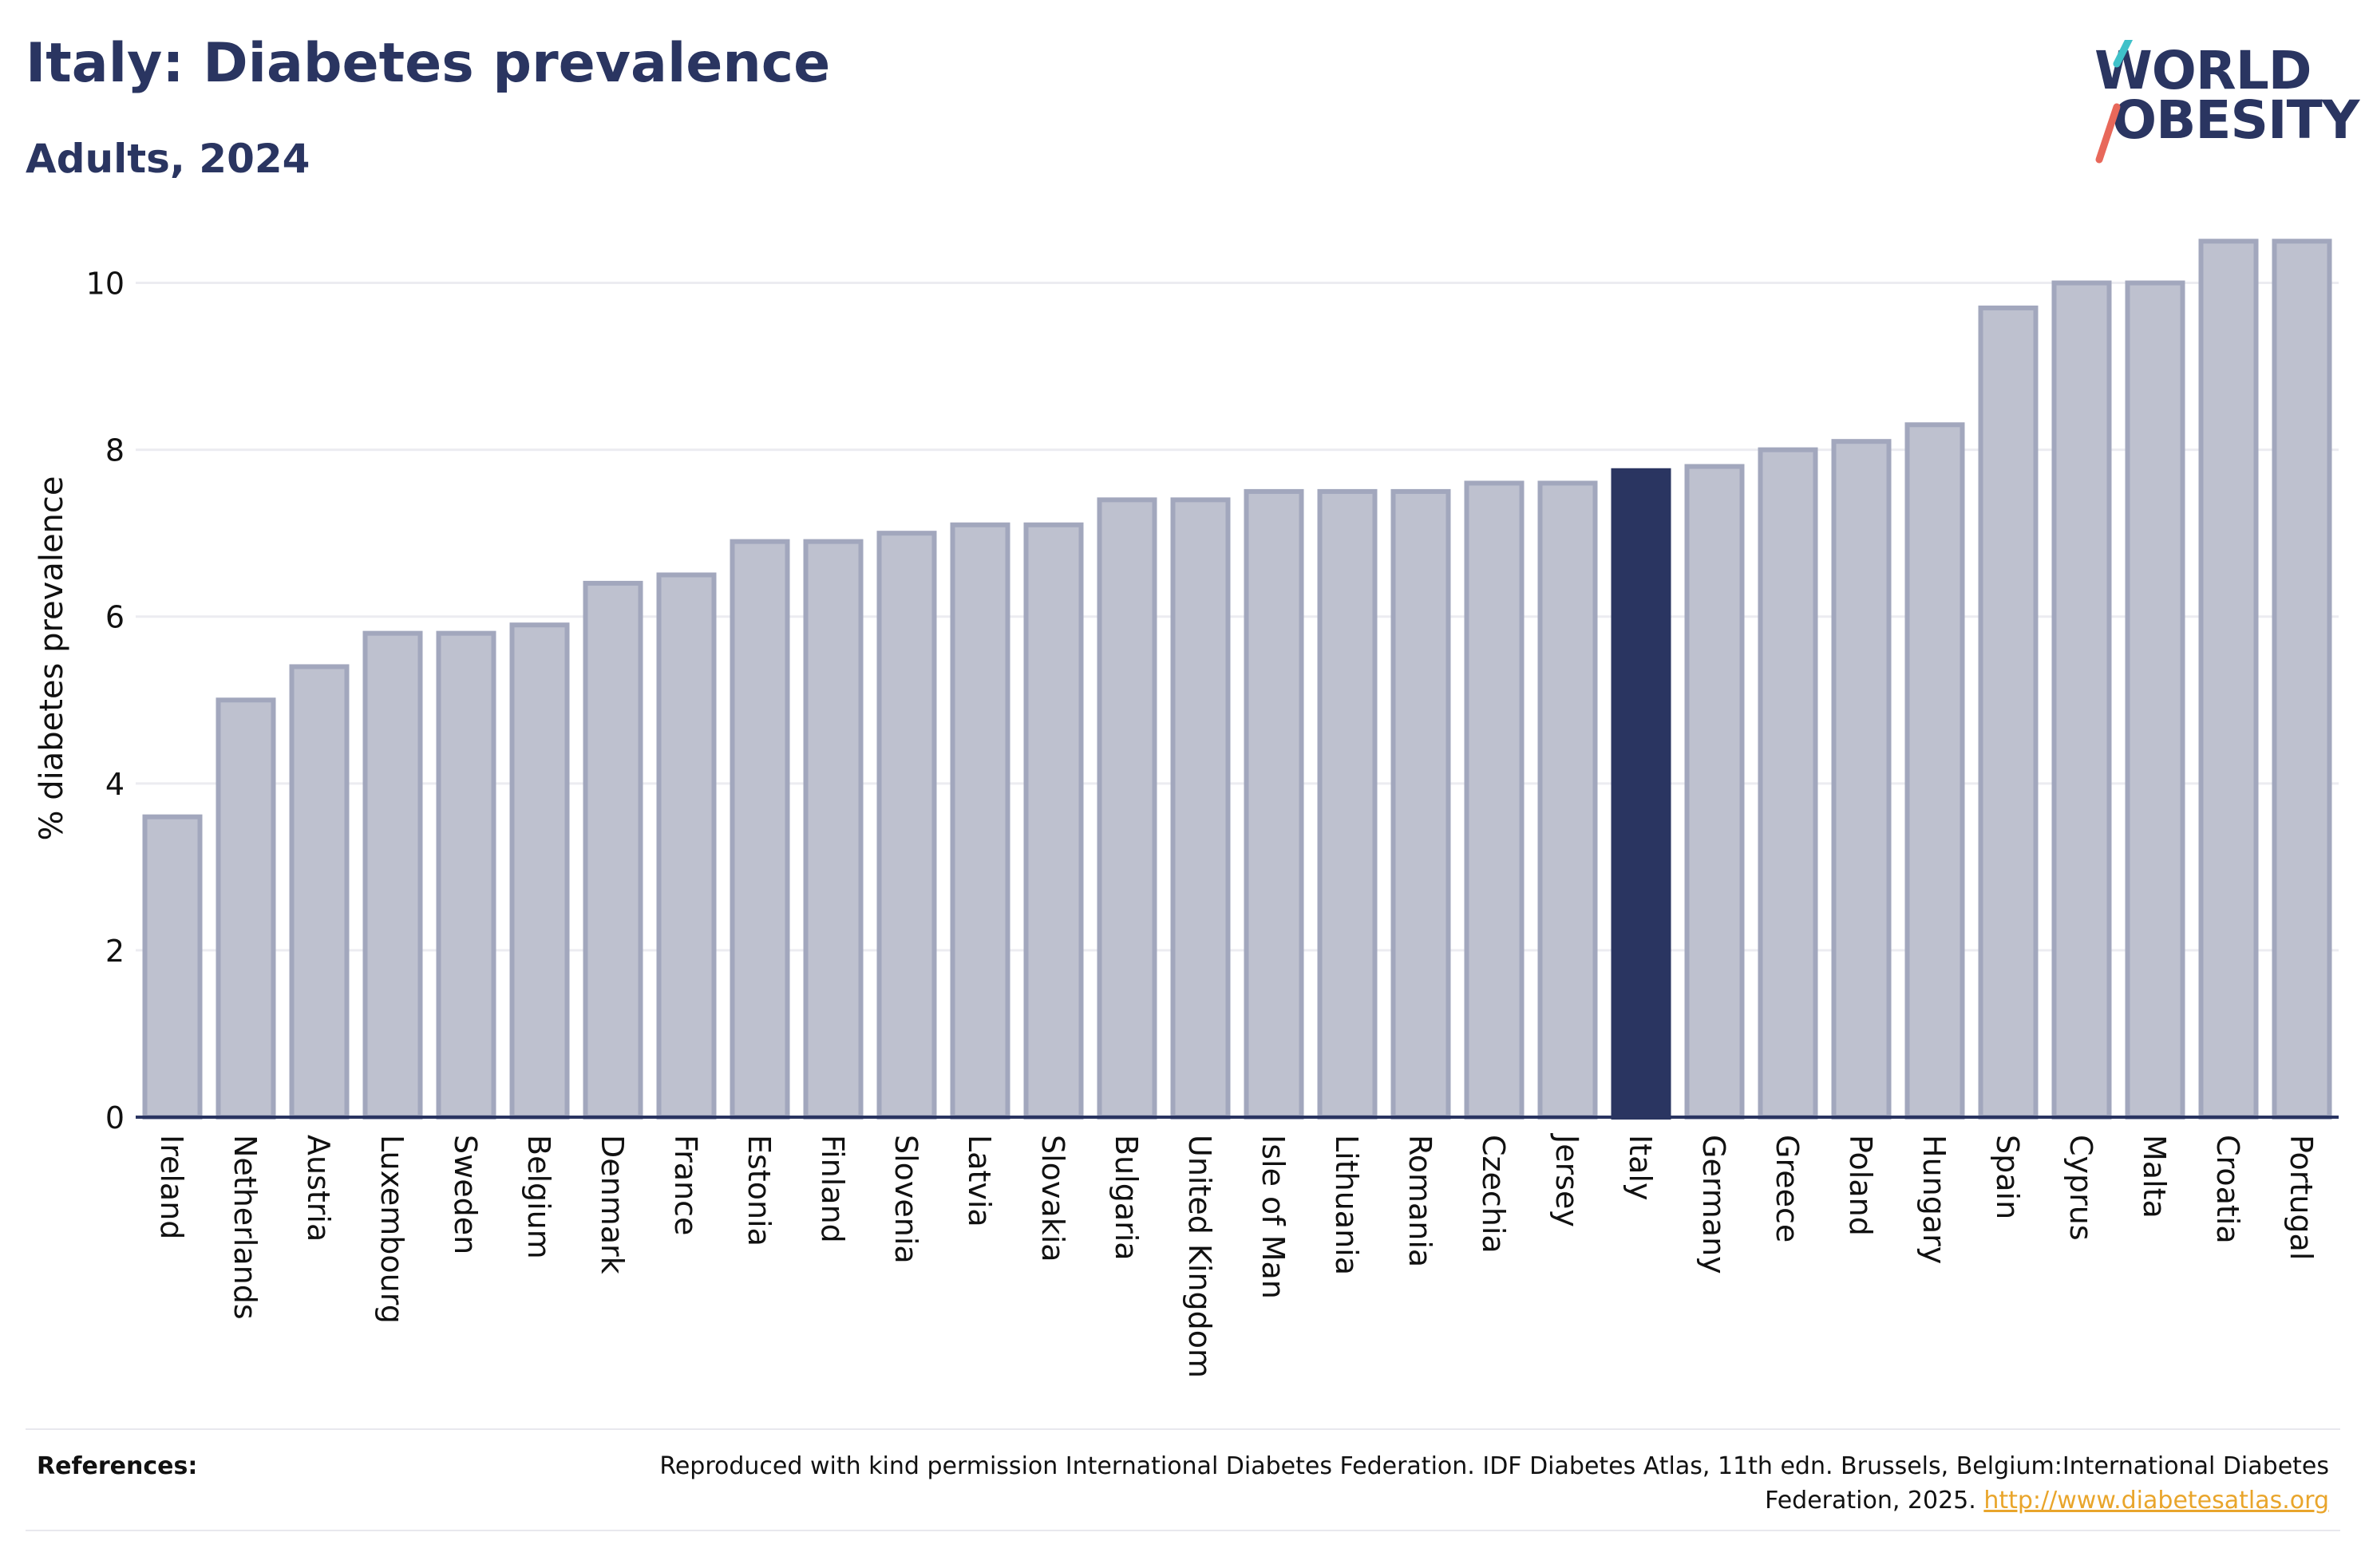 Image resolution: width=2361 pixels, height=1568 pixels. Describe the element at coordinates (428, 63) in the screenshot. I see `chart-title: Italy: Diabetes prevalence` at that location.